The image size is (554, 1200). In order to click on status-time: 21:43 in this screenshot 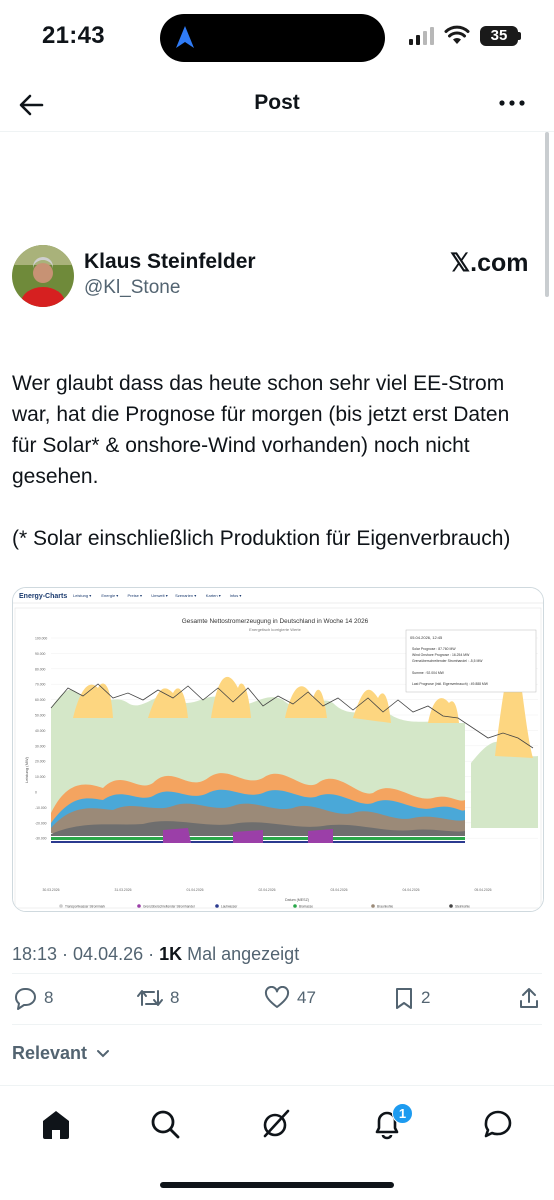, I will do `click(73, 35)`.